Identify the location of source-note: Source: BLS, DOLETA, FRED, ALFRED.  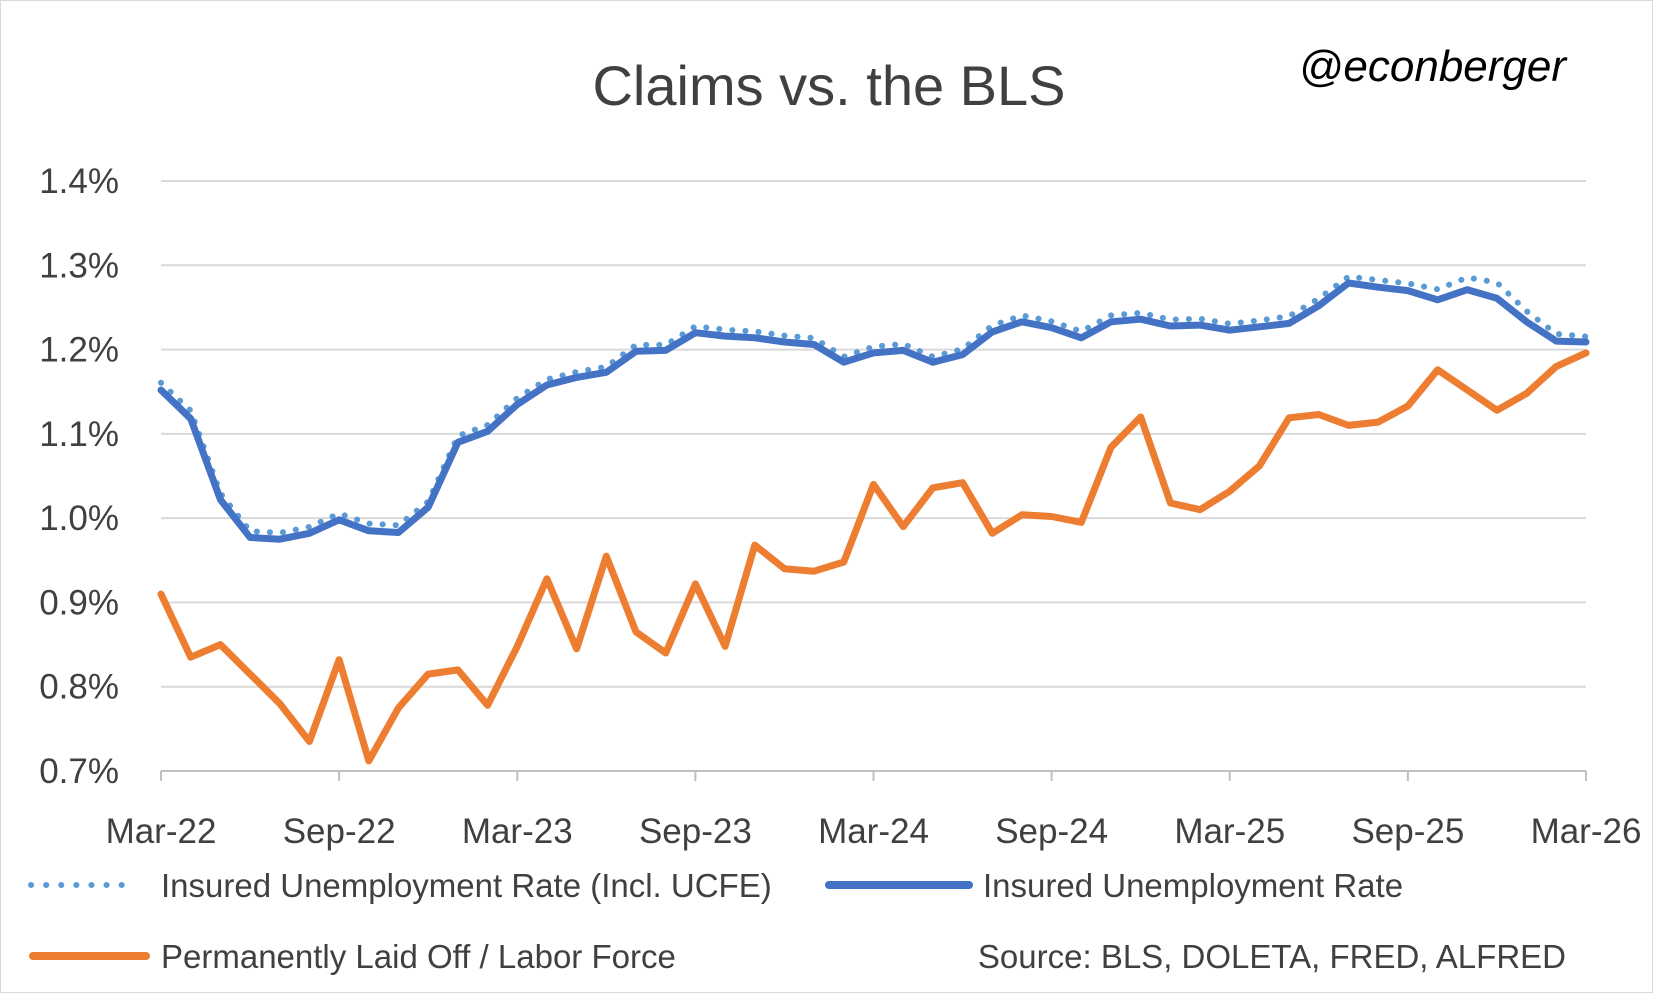
(1272, 956).